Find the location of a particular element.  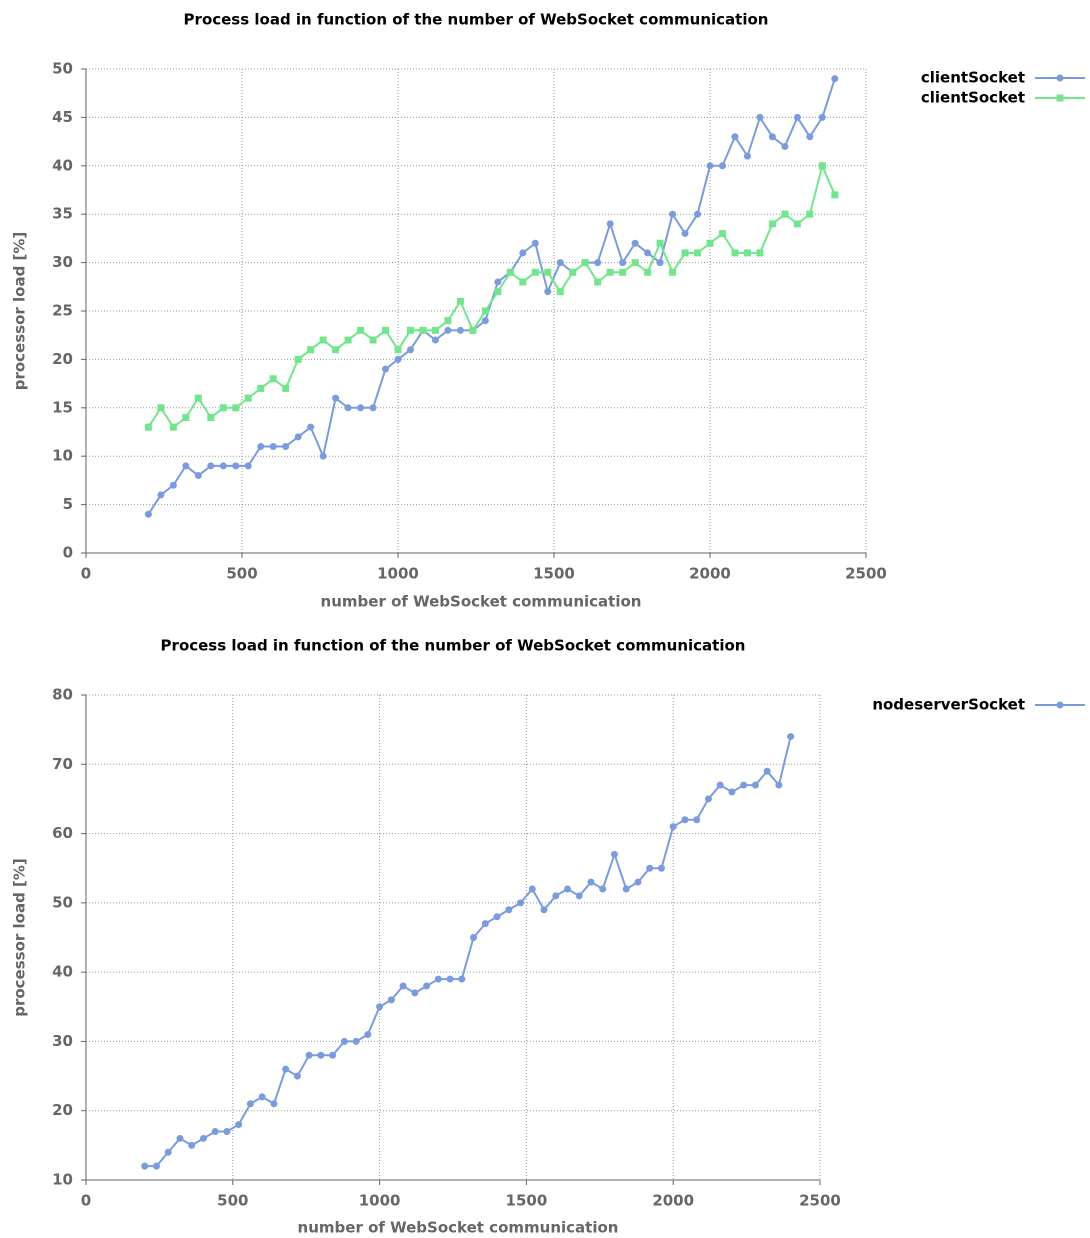

y-tick-label: 5 is located at coordinates (68, 504).